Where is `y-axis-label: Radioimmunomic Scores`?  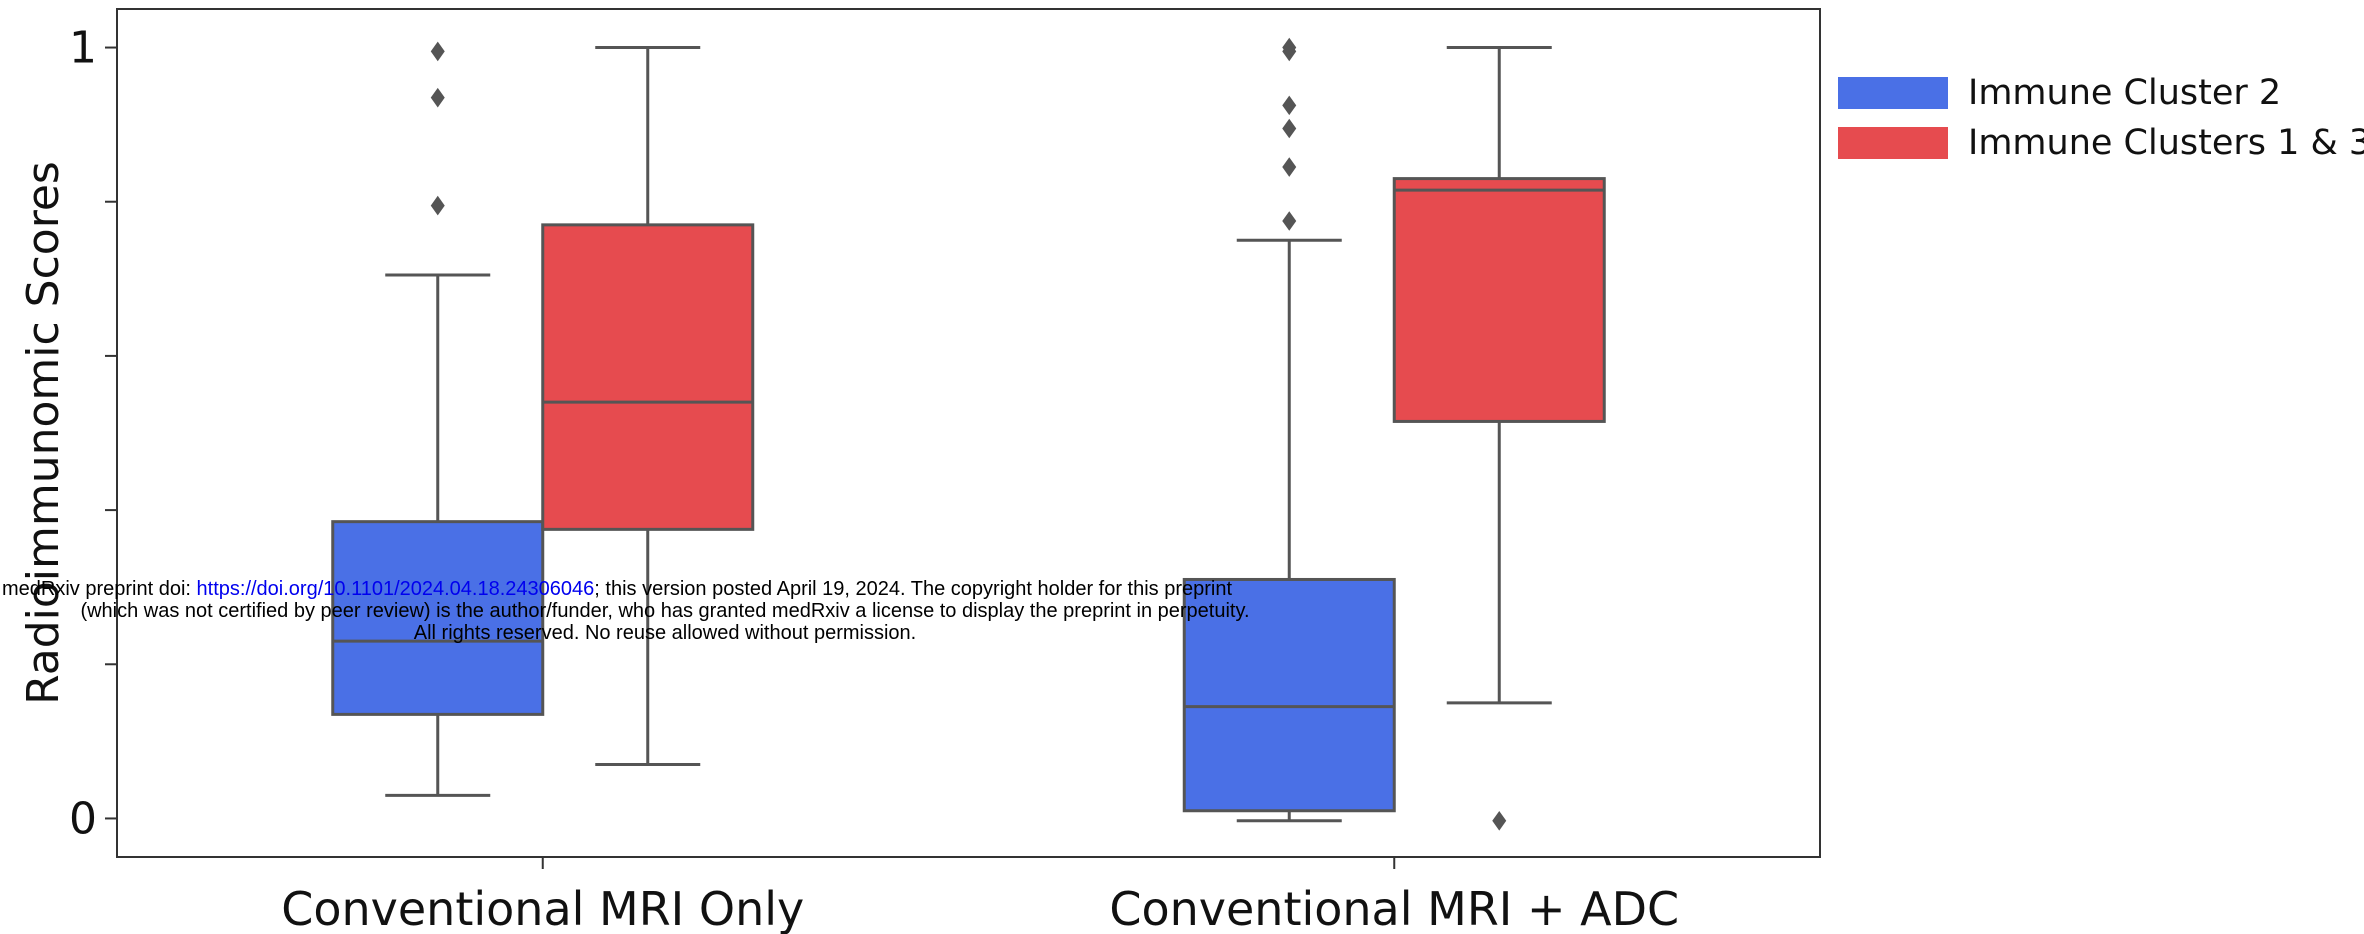
y-axis-label: Radioimmunomic Scores is located at coordinates (43, 433).